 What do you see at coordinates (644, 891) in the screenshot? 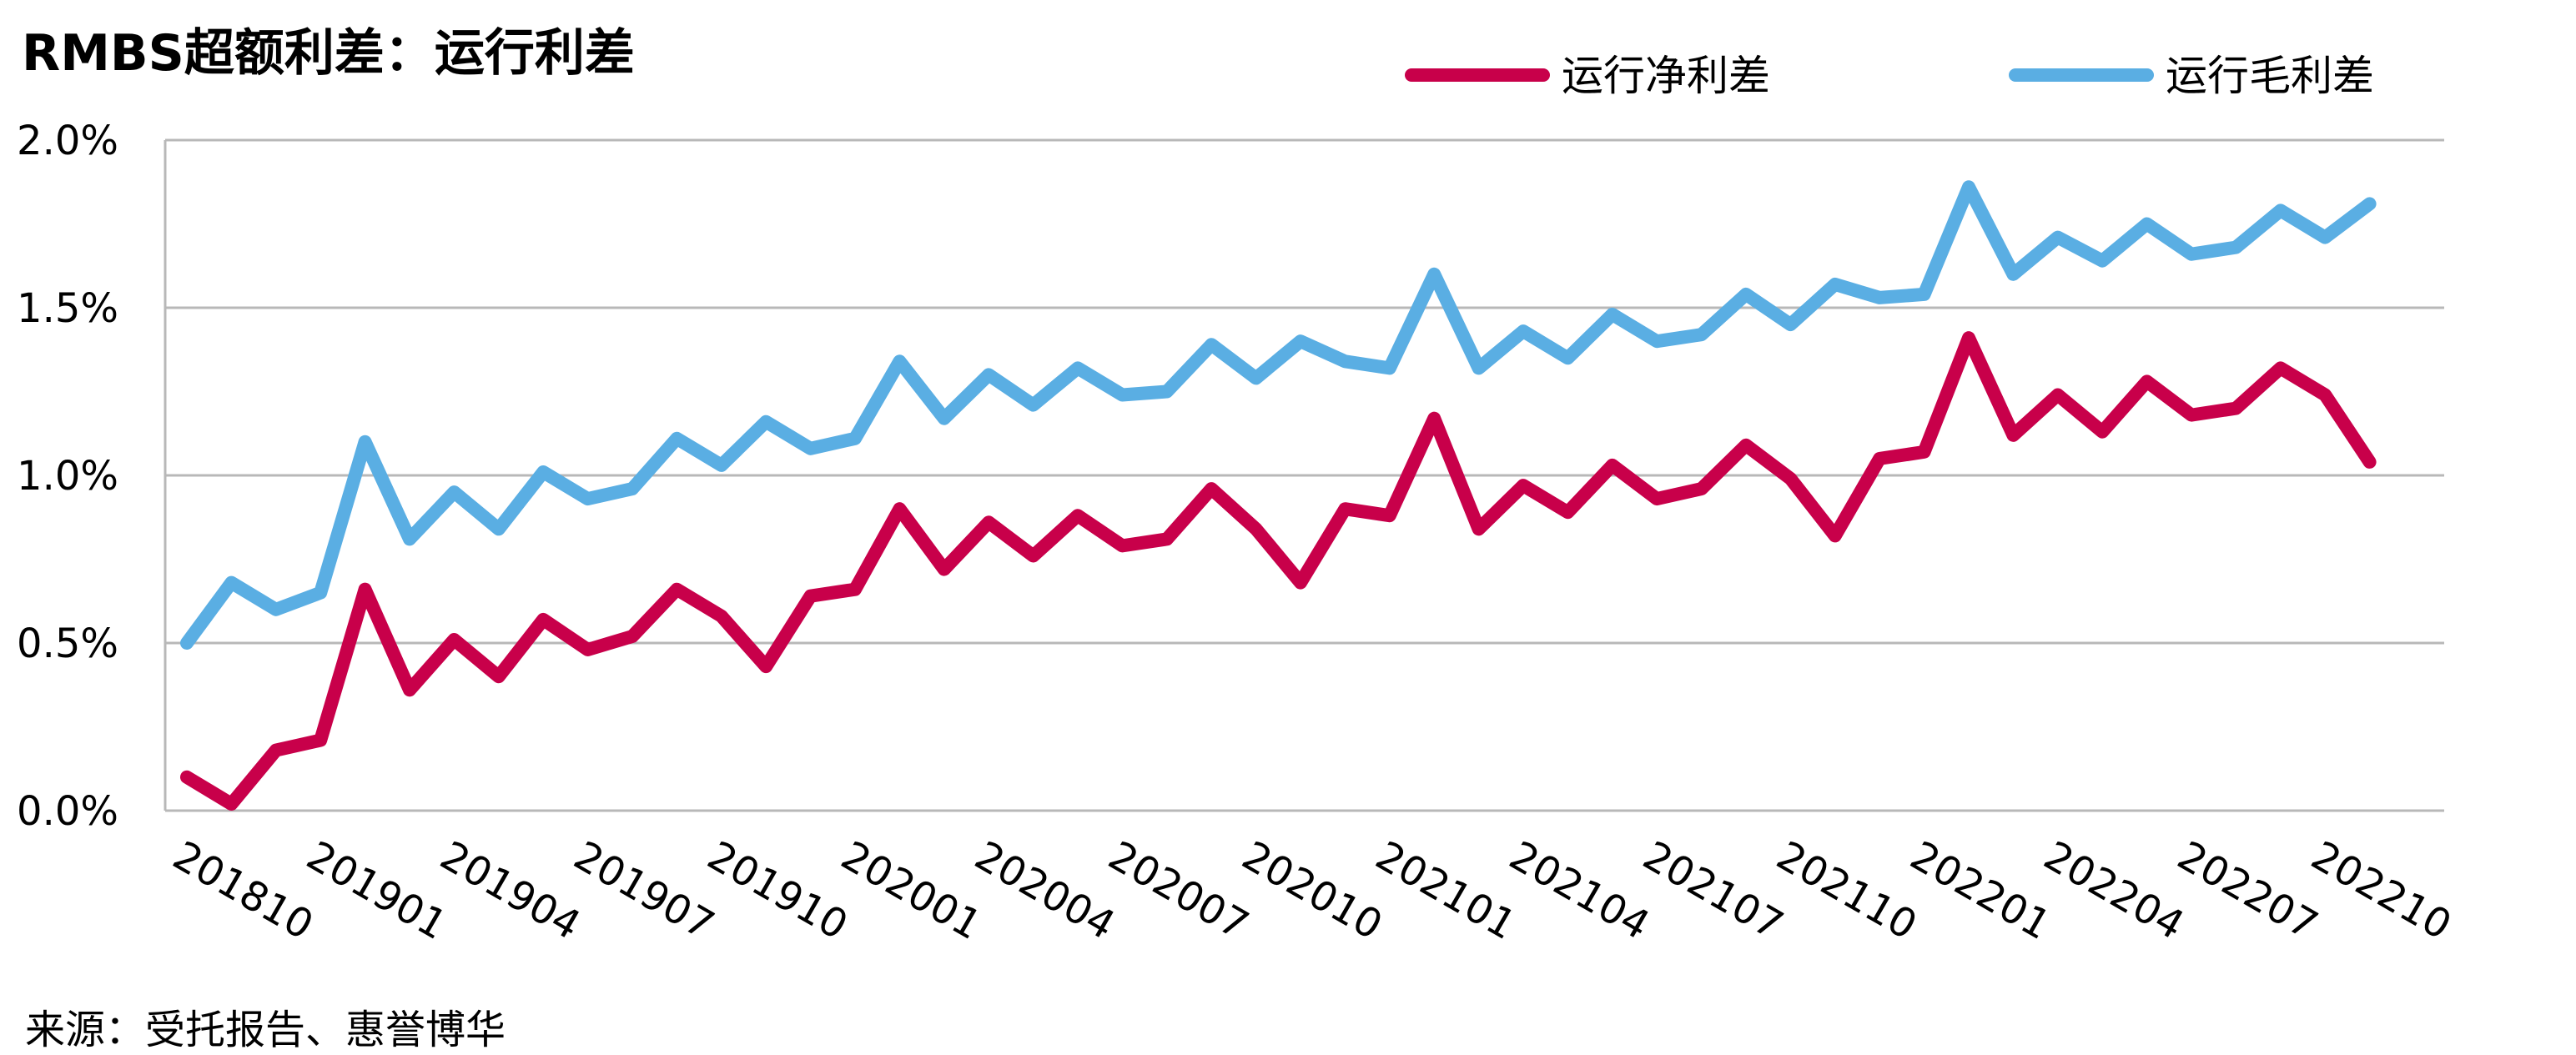
I see `x-tick-label: 201907` at bounding box center [644, 891].